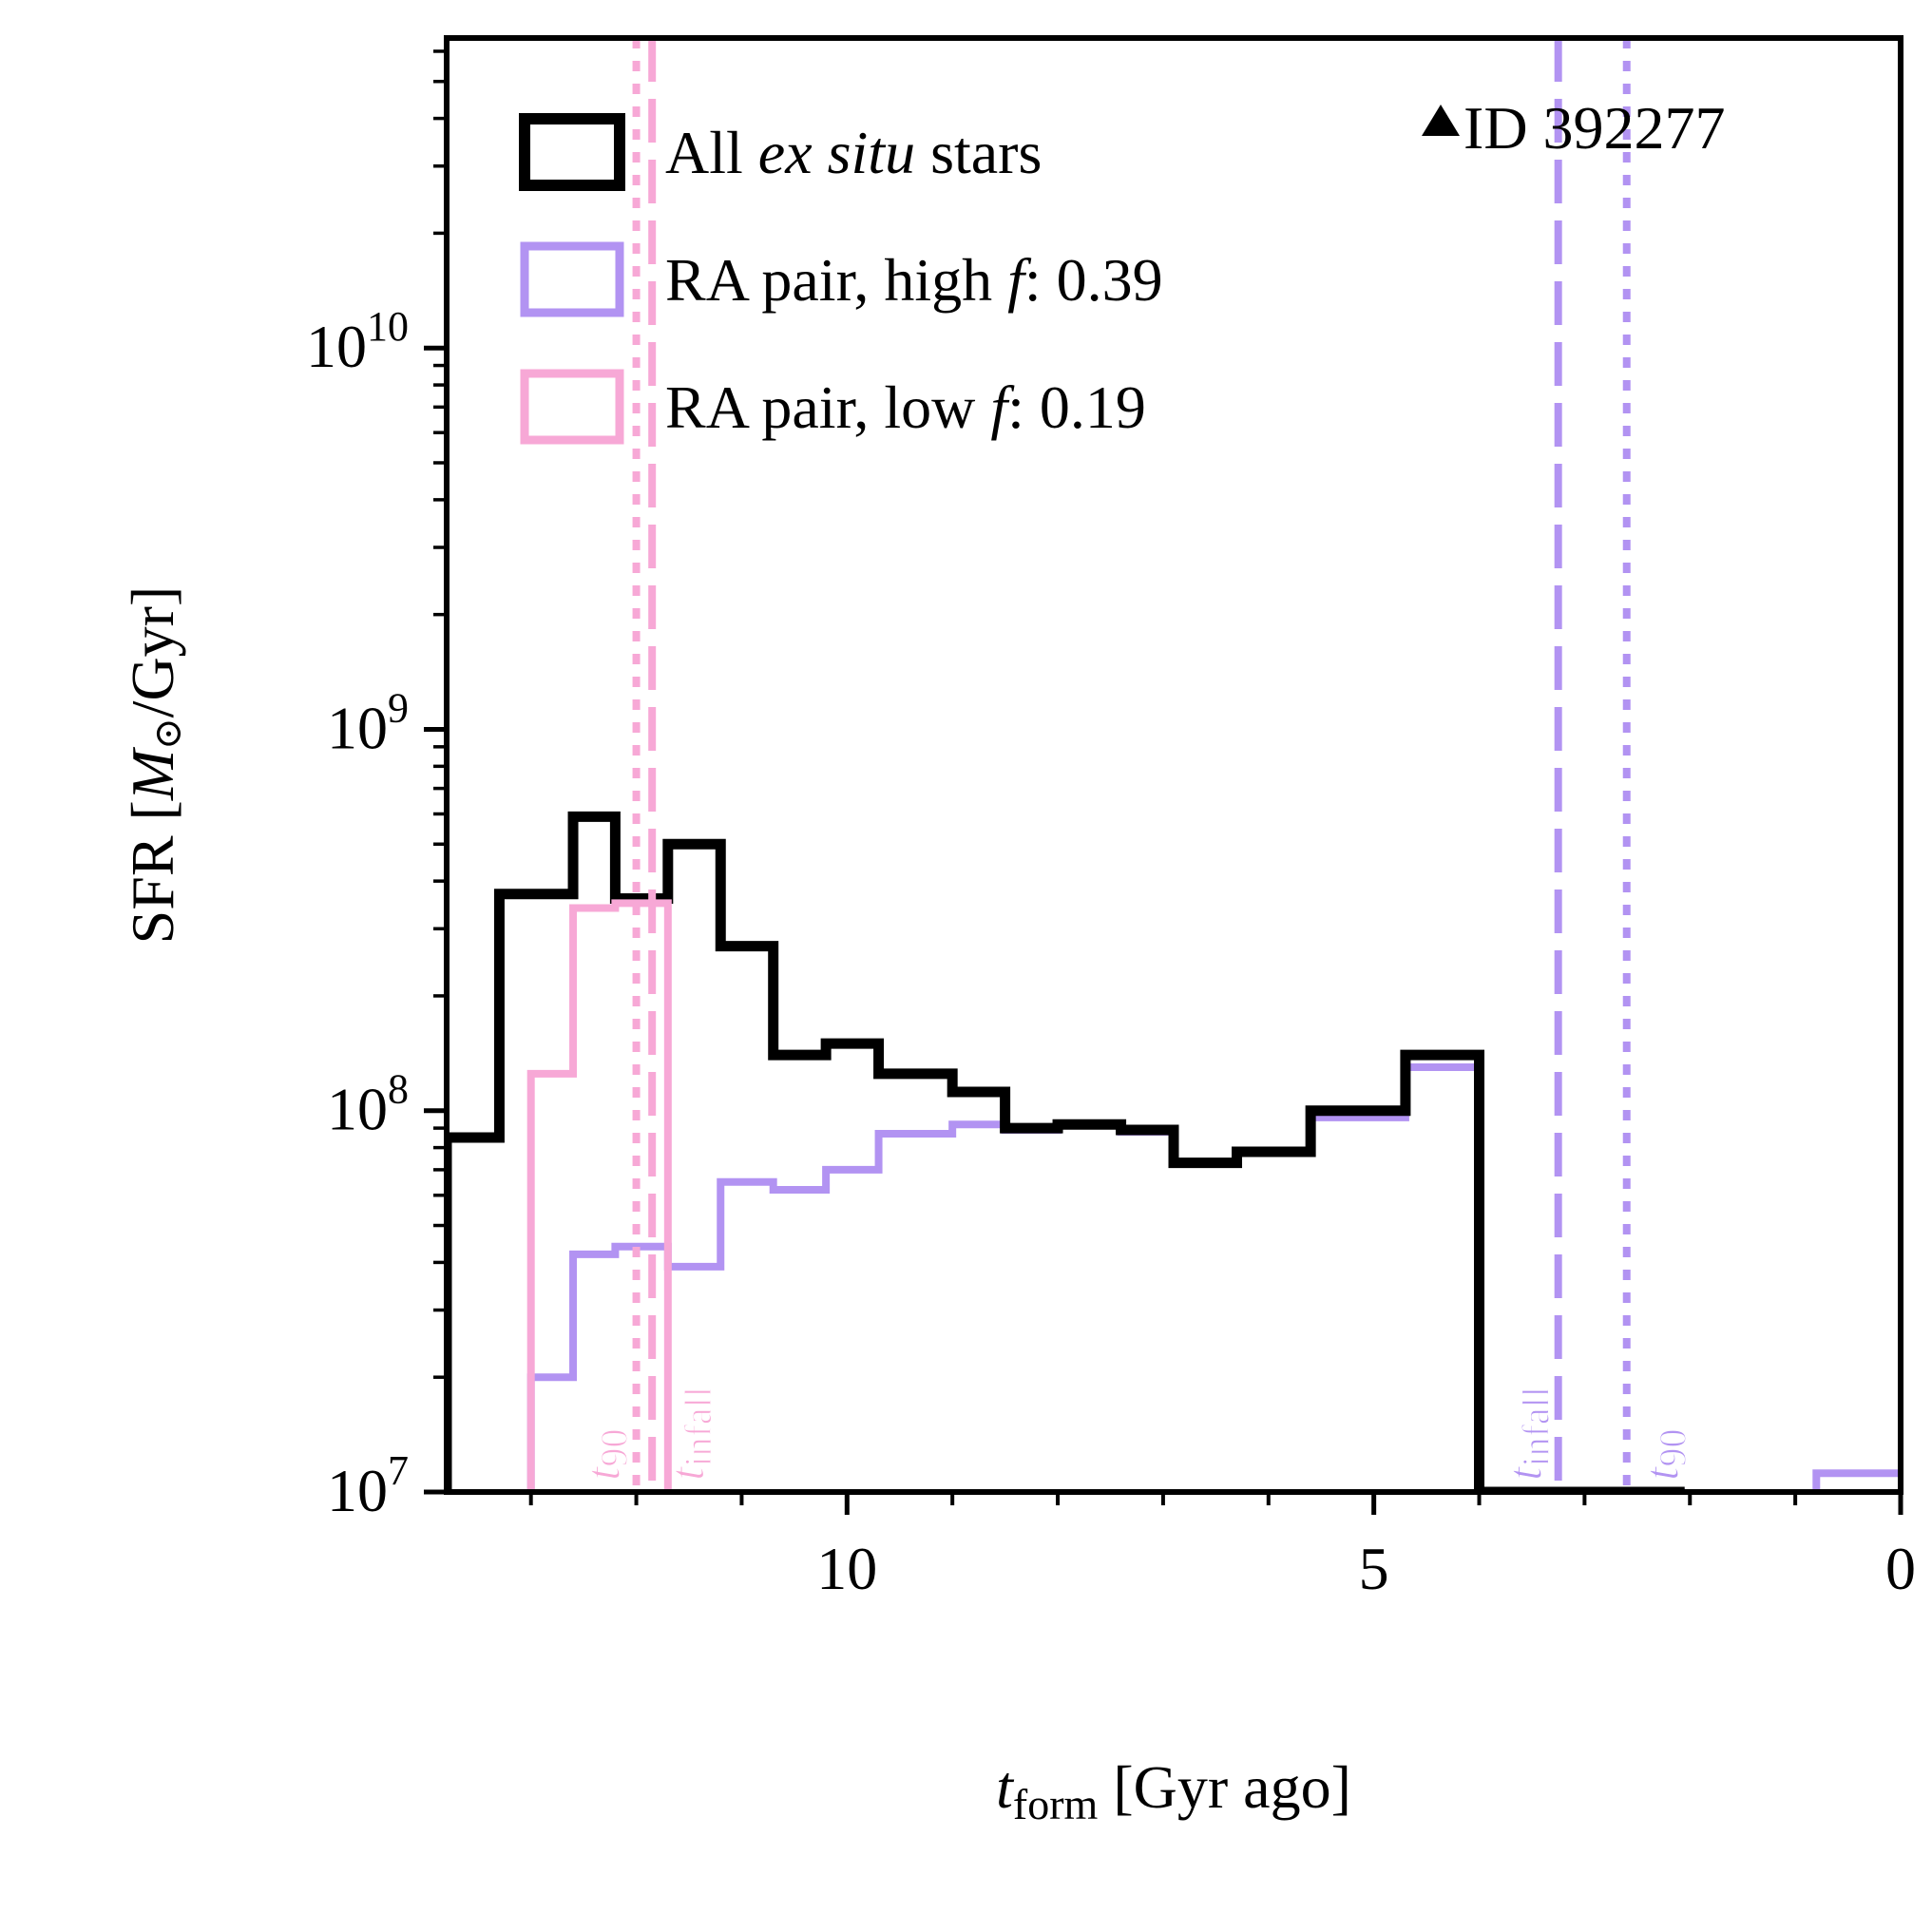 This screenshot has width=1932, height=1932. I want to click on y-tick-label: 10¹⁰, so click(357, 341).